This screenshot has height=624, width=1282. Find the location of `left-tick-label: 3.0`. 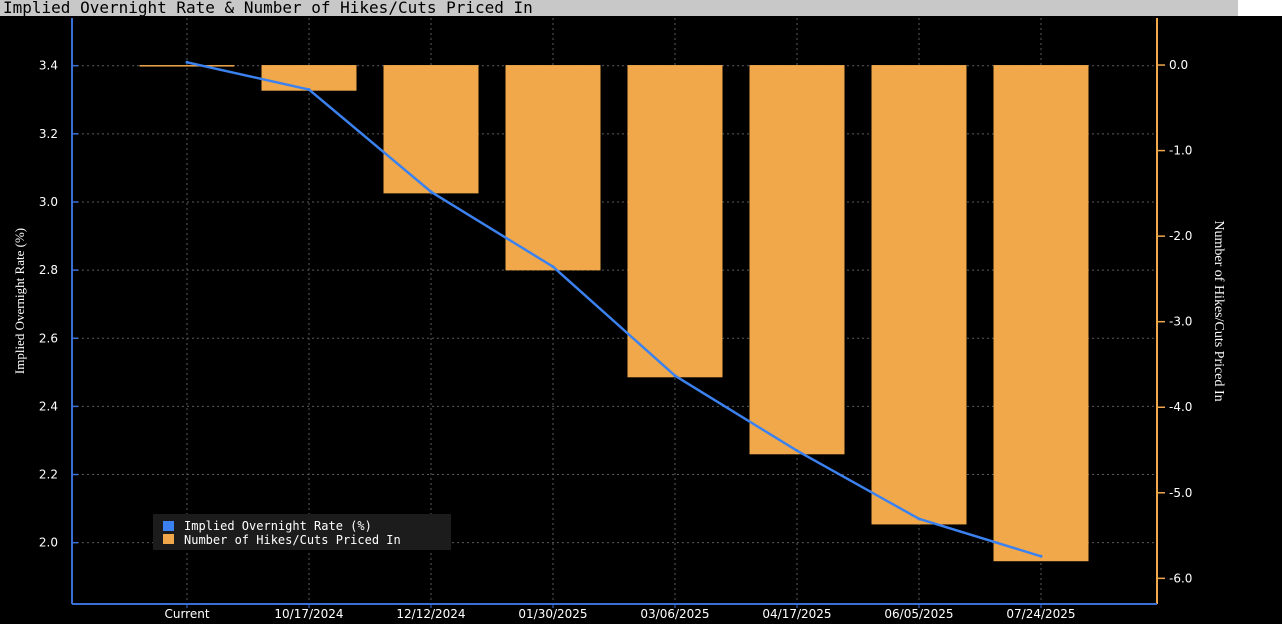

left-tick-label: 3.0 is located at coordinates (48, 202).